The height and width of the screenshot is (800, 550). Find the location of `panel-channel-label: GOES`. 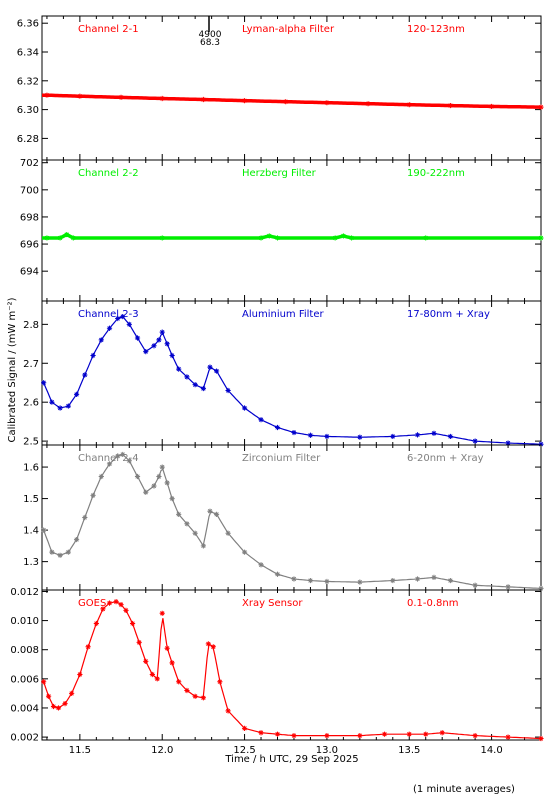

panel-channel-label: GOES is located at coordinates (92, 603).